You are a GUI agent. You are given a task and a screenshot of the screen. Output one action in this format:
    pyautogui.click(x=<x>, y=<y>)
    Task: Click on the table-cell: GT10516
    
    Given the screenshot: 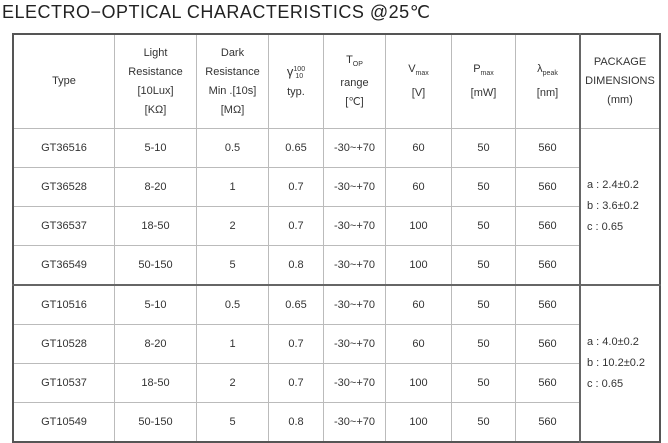 What is the action you would take?
    pyautogui.click(x=63, y=304)
    